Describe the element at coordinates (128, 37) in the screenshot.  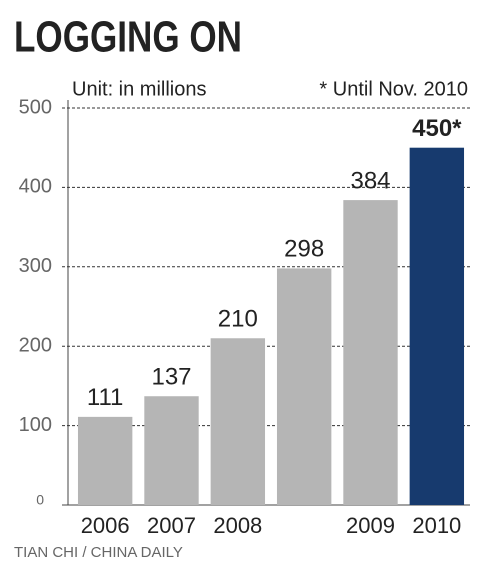
I see `chart-title: LOGGING ON` at that location.